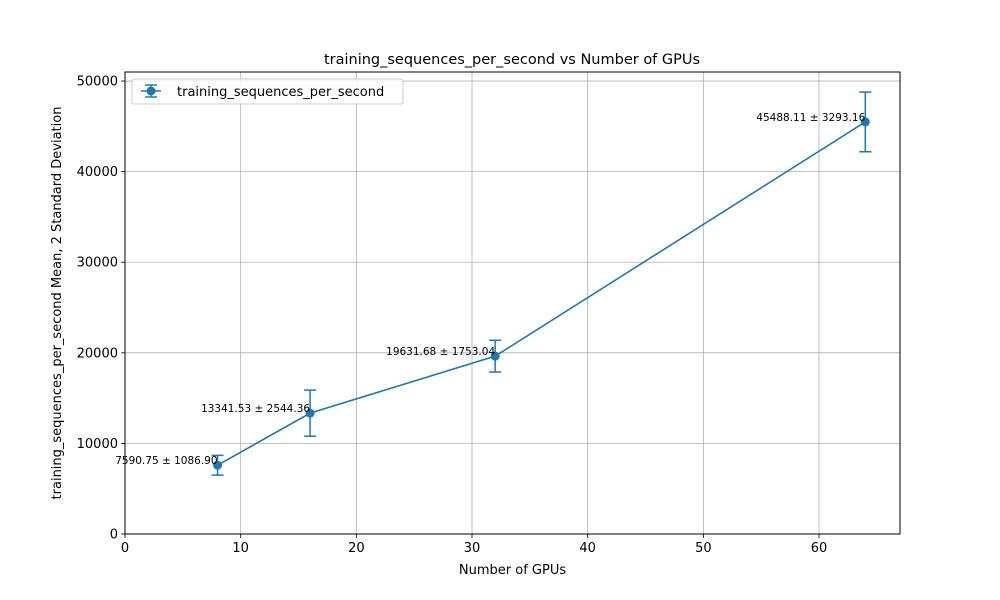  Describe the element at coordinates (101, 309) in the screenshot. I see `y-axis-ticks: 0 10000 20000 30000 40000 50000` at that location.